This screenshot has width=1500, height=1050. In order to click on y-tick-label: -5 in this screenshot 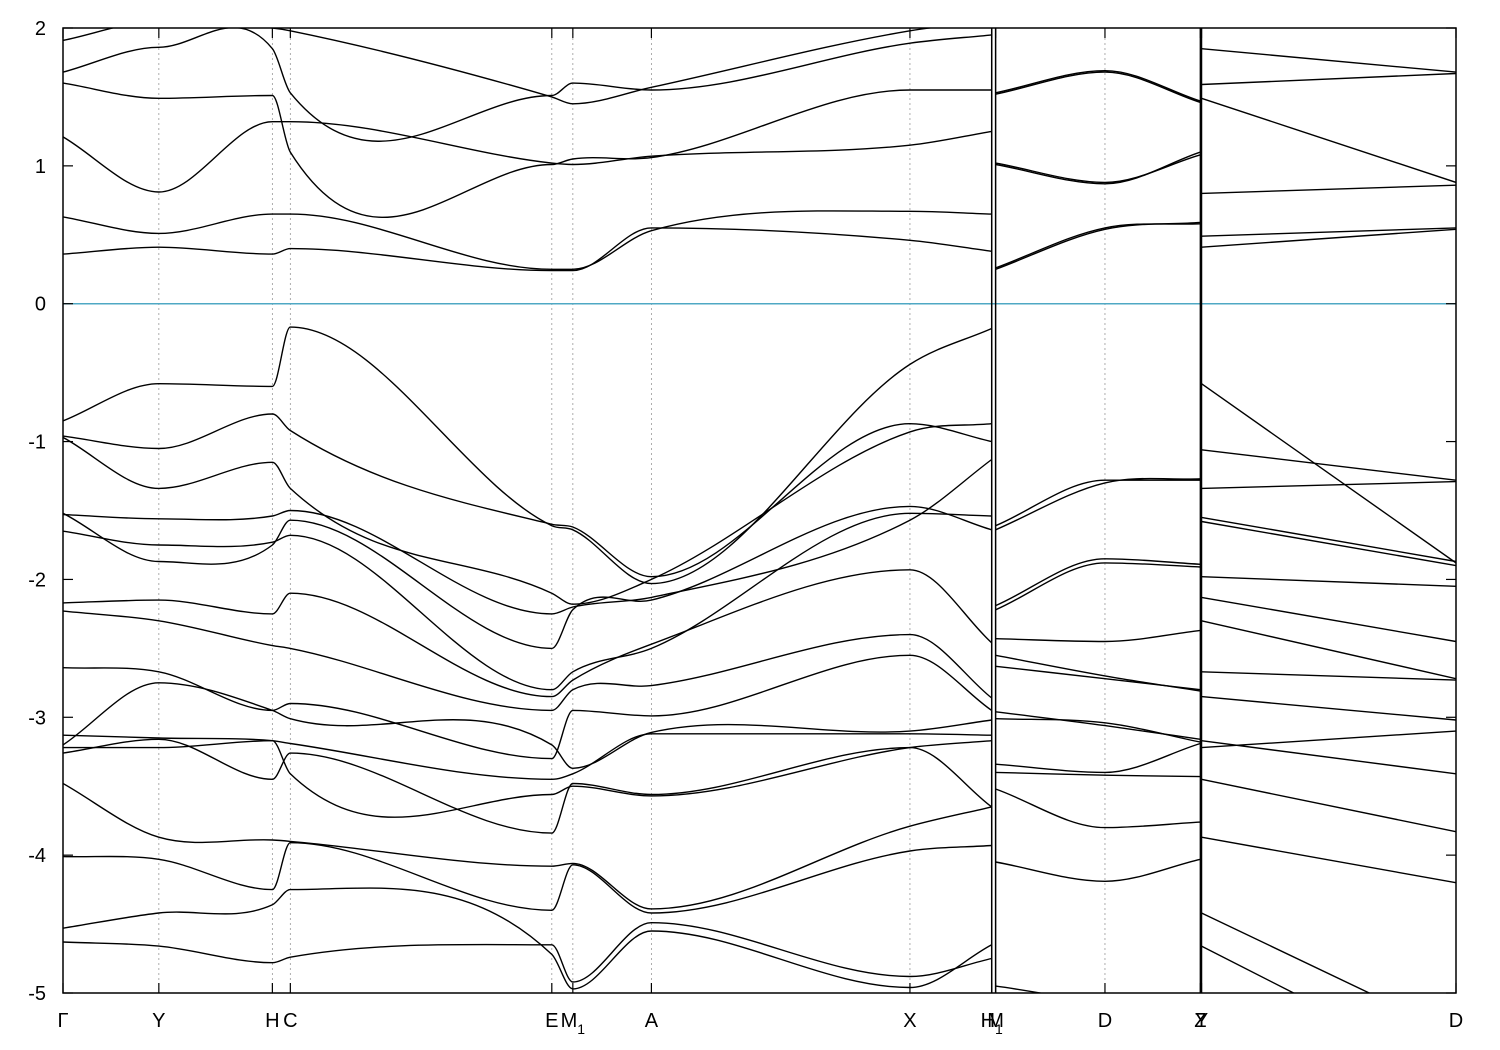, I will do `click(37, 994)`.